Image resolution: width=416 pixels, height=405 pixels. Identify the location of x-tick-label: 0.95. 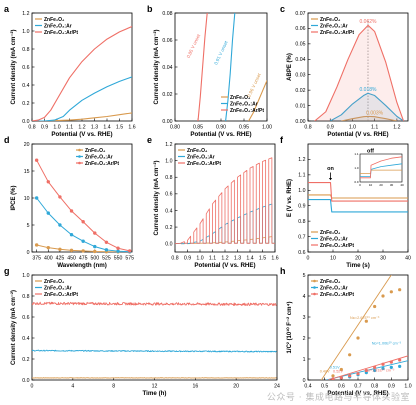
(244, 128).